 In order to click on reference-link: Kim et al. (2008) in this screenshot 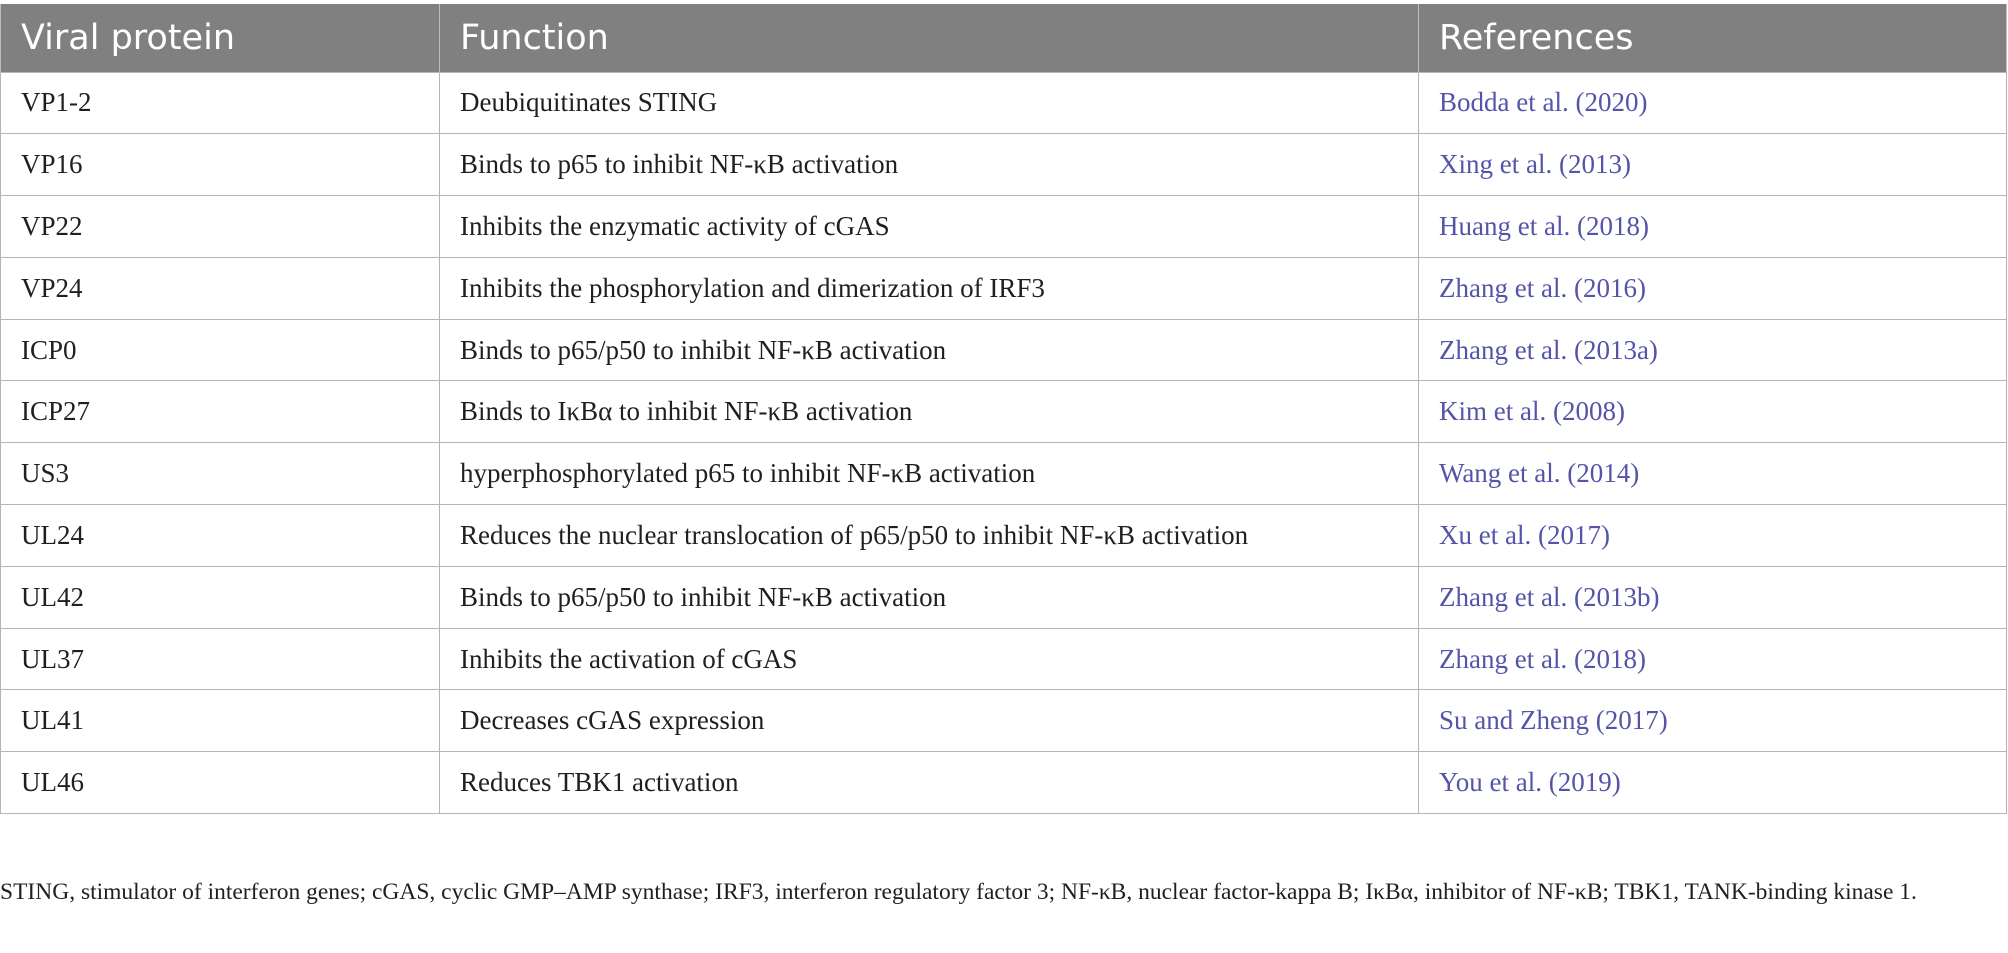, I will do `click(1712, 412)`.